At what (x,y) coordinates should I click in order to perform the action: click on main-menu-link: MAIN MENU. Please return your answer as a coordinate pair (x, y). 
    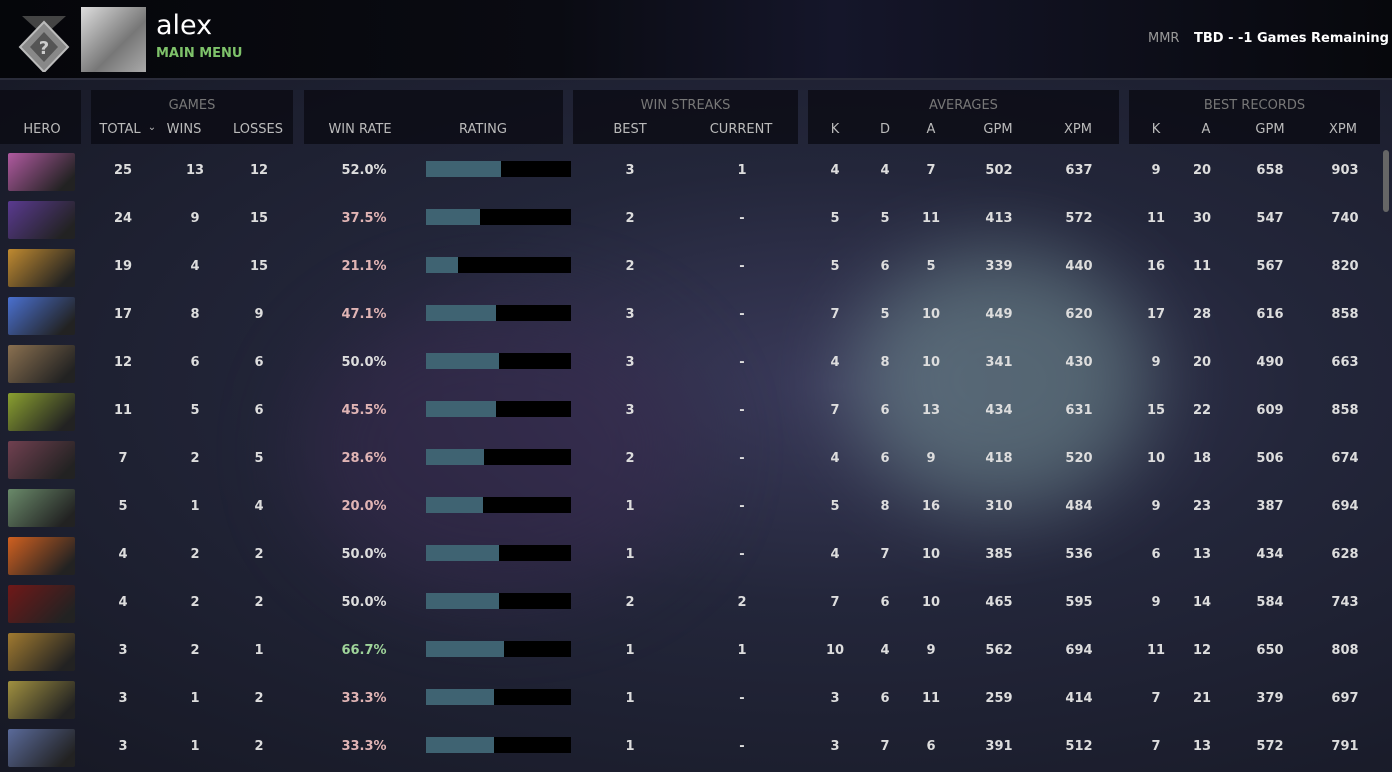
    Looking at the image, I should click on (199, 53).